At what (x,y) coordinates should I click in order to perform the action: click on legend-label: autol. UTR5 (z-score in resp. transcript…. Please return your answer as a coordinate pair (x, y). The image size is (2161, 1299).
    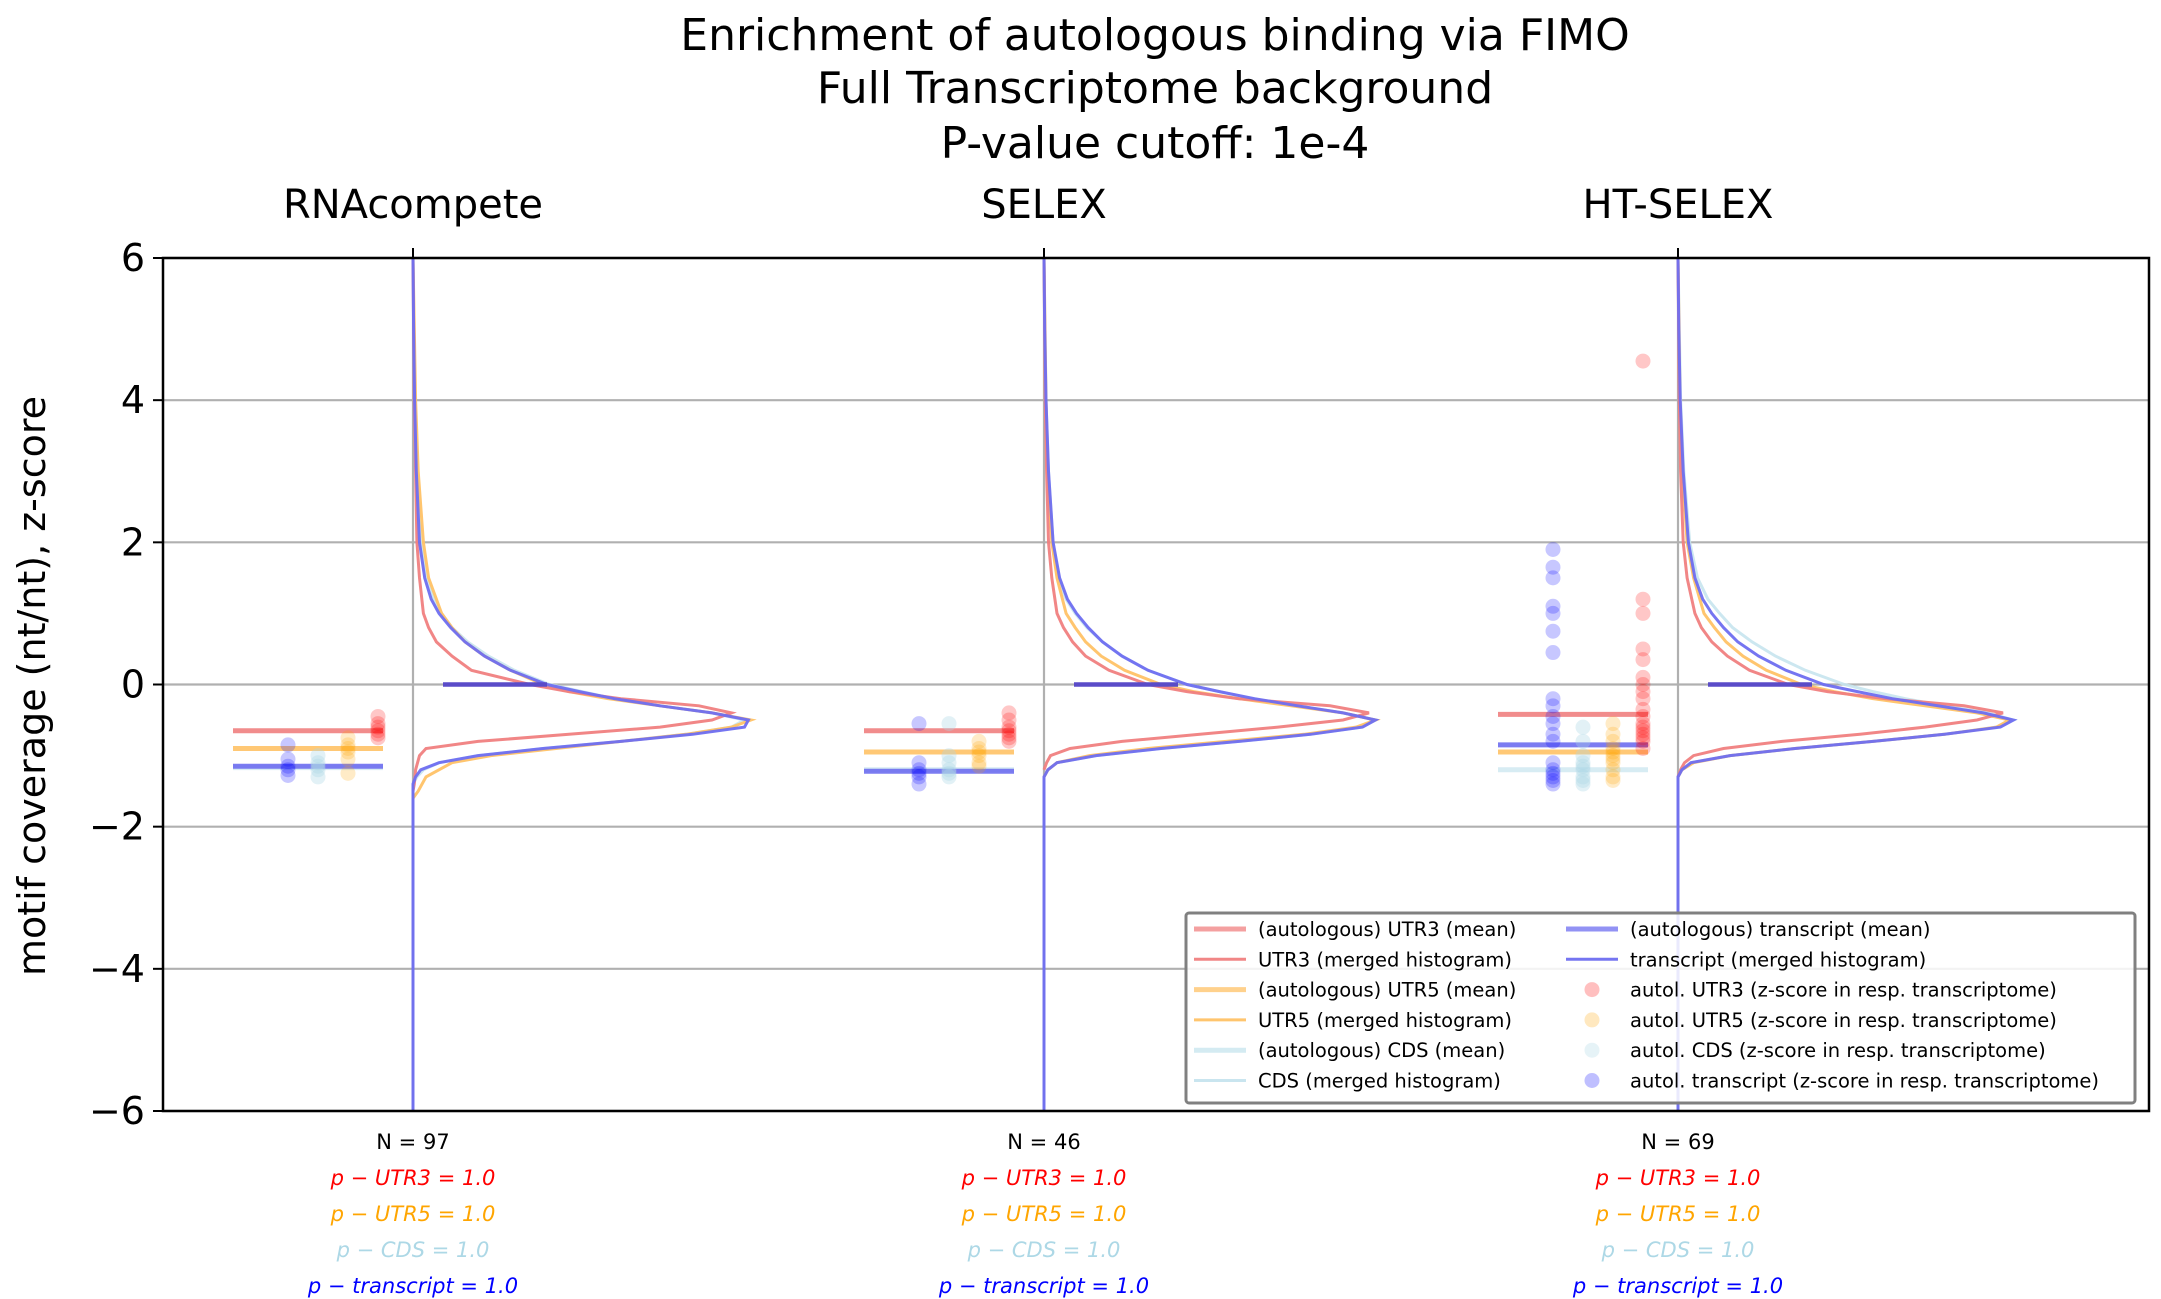
    Looking at the image, I should click on (1843, 1020).